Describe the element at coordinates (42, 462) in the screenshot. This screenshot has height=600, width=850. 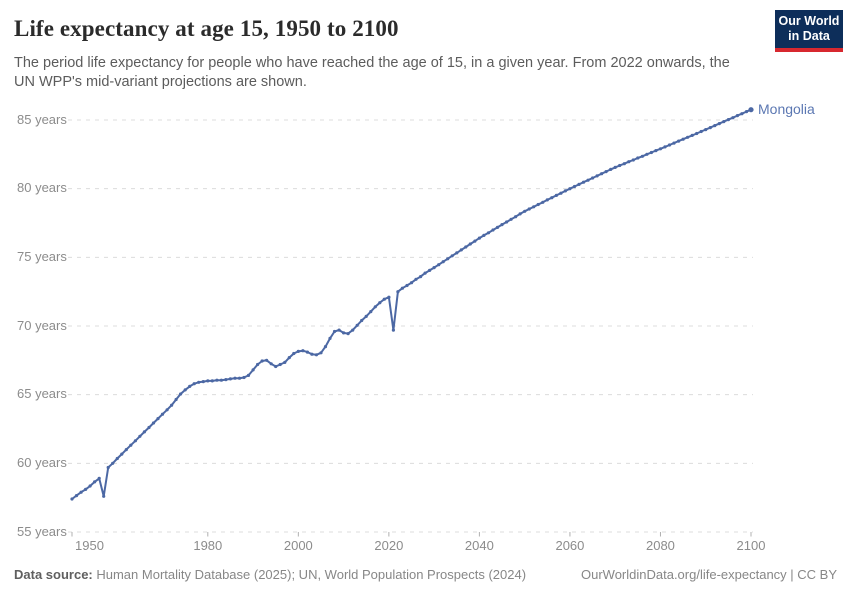
I see `y-tick-label-60: 60 years` at that location.